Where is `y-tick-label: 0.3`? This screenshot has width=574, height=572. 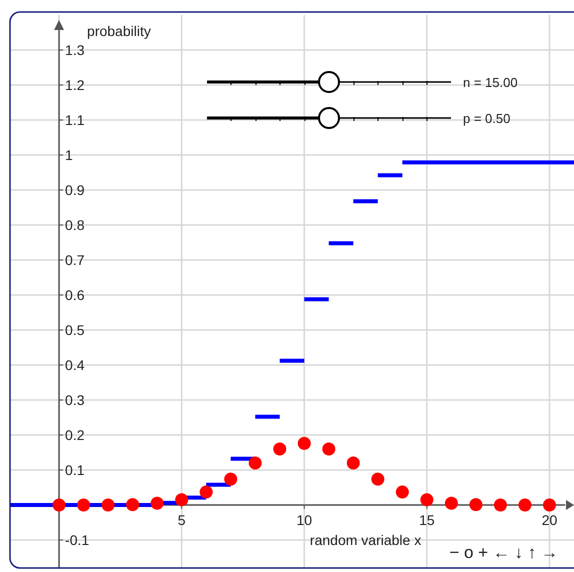
y-tick-label: 0.3 is located at coordinates (75, 400).